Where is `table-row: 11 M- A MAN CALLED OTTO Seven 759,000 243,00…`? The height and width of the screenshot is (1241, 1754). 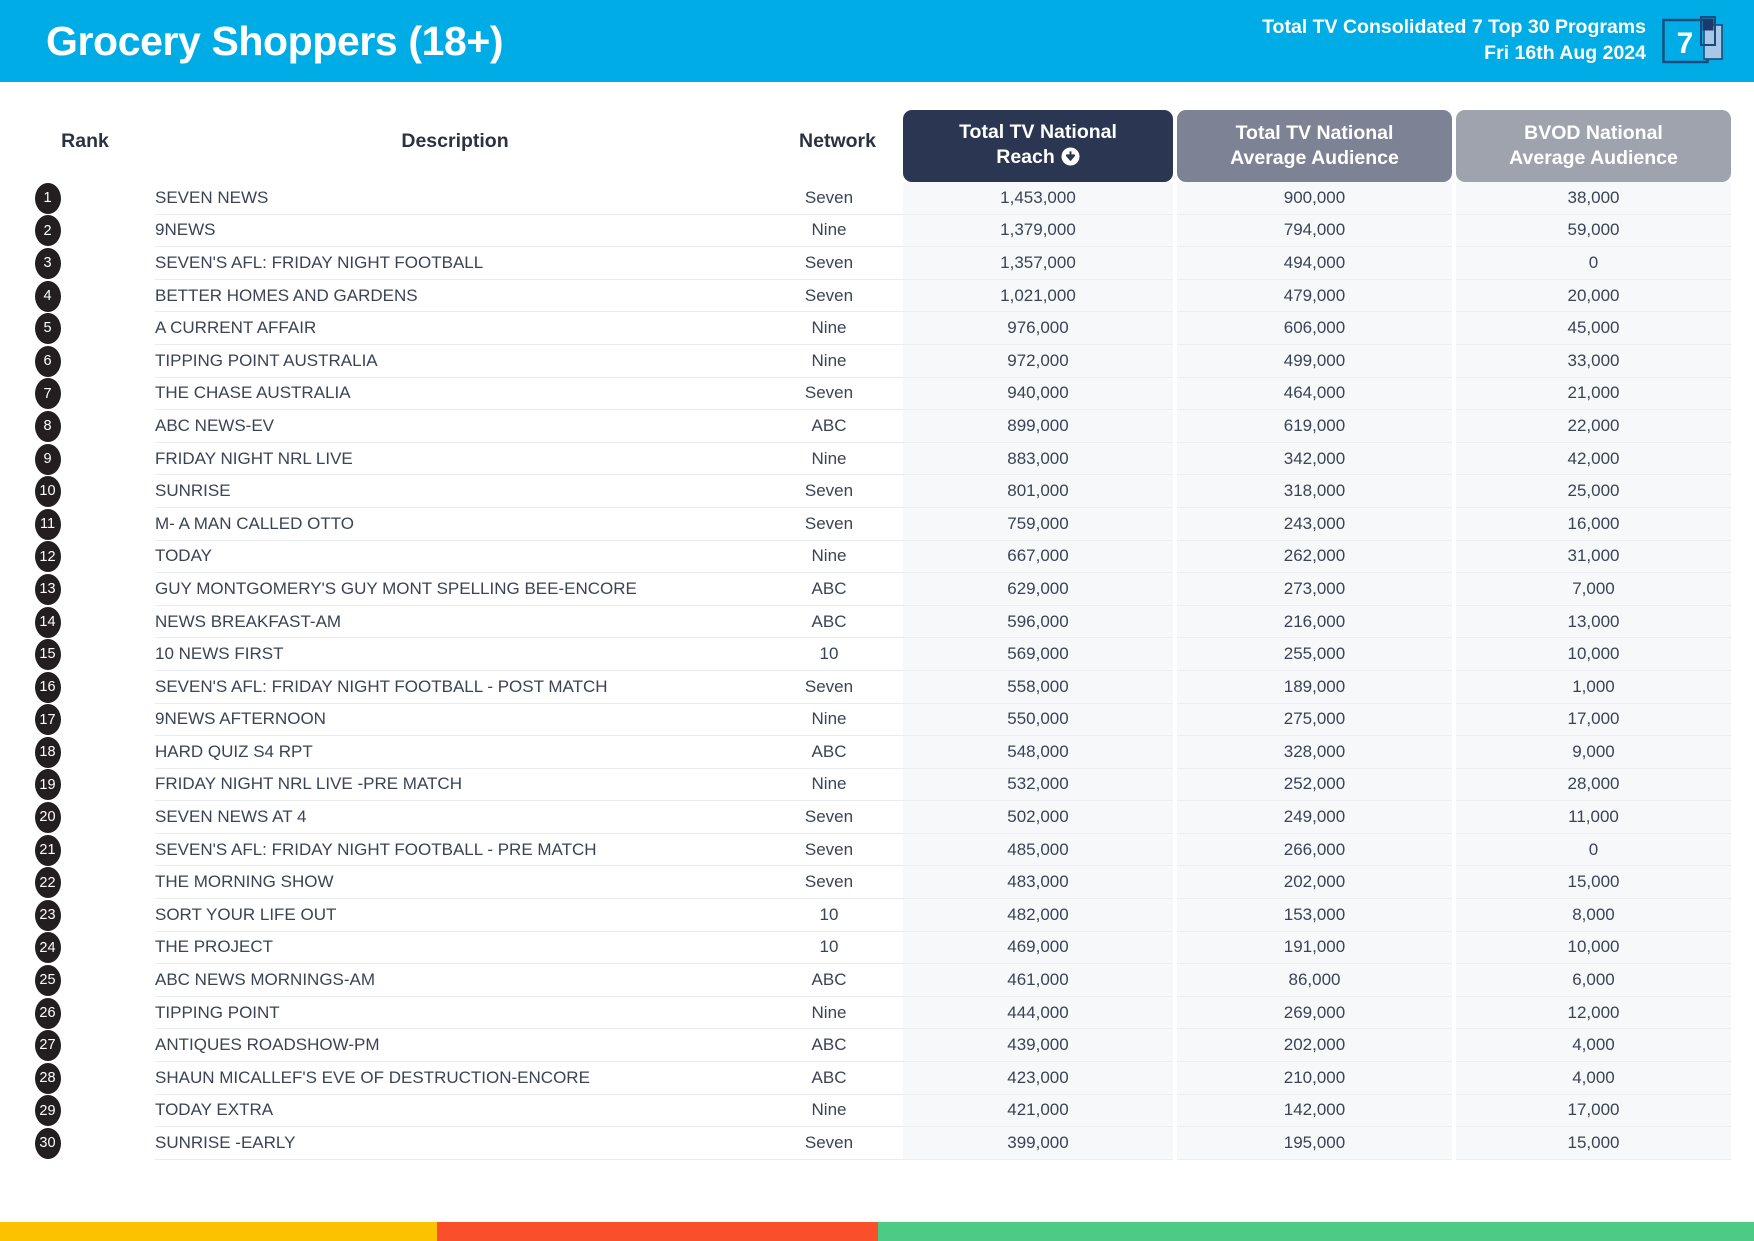 table-row: 11 M- A MAN CALLED OTTO Seven 759,000 243,00… is located at coordinates (877, 524).